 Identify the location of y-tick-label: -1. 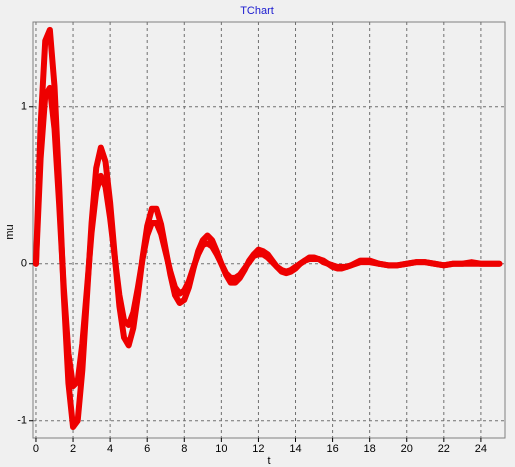
(22, 421).